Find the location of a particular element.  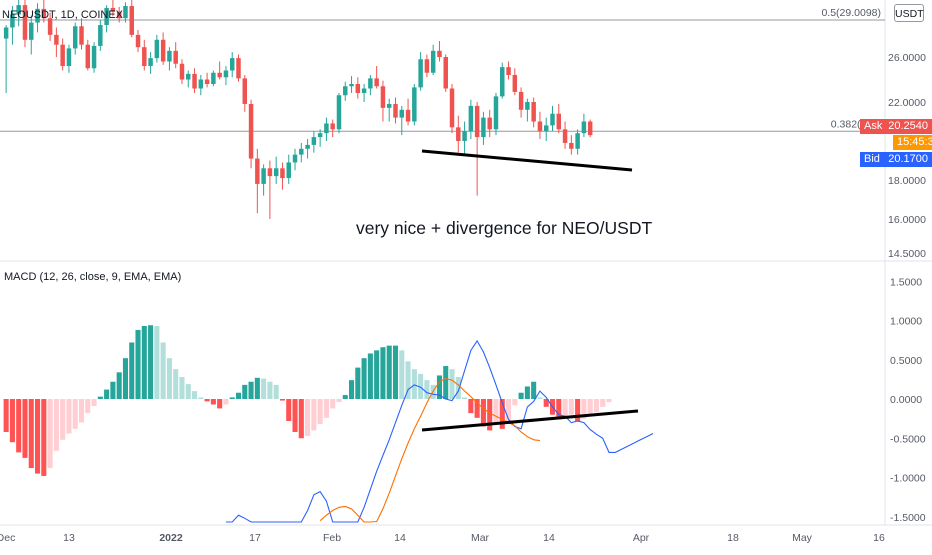

price-tick-label: 26.0000 is located at coordinates (907, 58).